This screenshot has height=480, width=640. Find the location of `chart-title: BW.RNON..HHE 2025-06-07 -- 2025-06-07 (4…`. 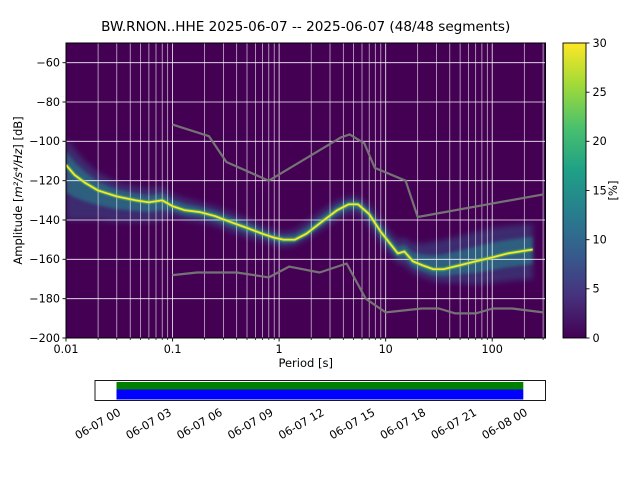

chart-title: BW.RNON..HHE 2025-06-07 -- 2025-06-07 (4… is located at coordinates (305, 27).